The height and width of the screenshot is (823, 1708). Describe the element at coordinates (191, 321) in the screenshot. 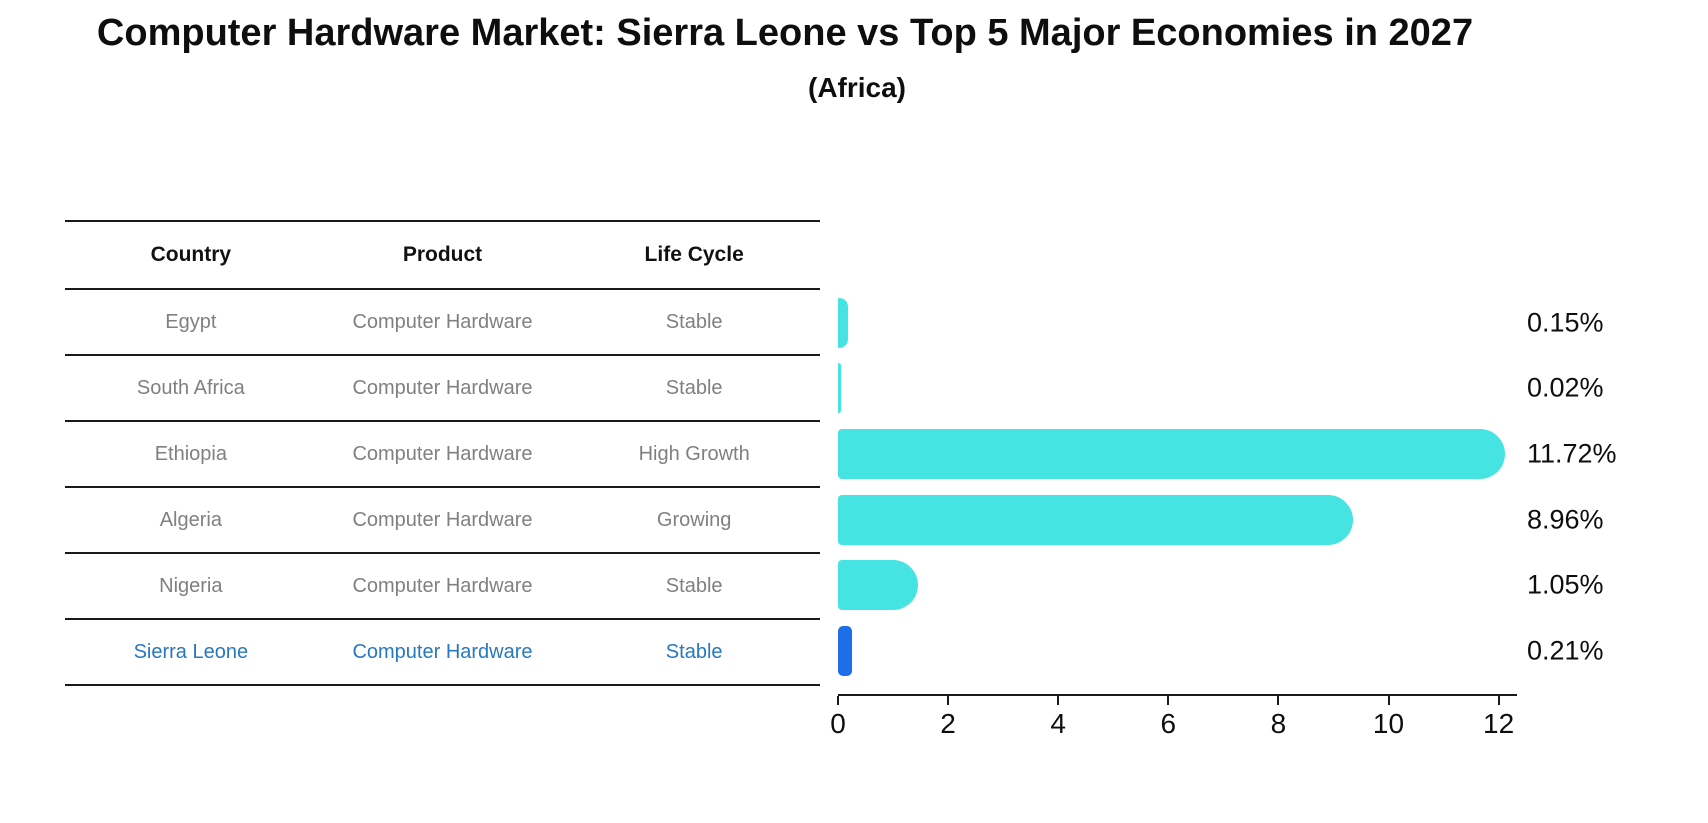

I see `country-cell: Egypt` at that location.